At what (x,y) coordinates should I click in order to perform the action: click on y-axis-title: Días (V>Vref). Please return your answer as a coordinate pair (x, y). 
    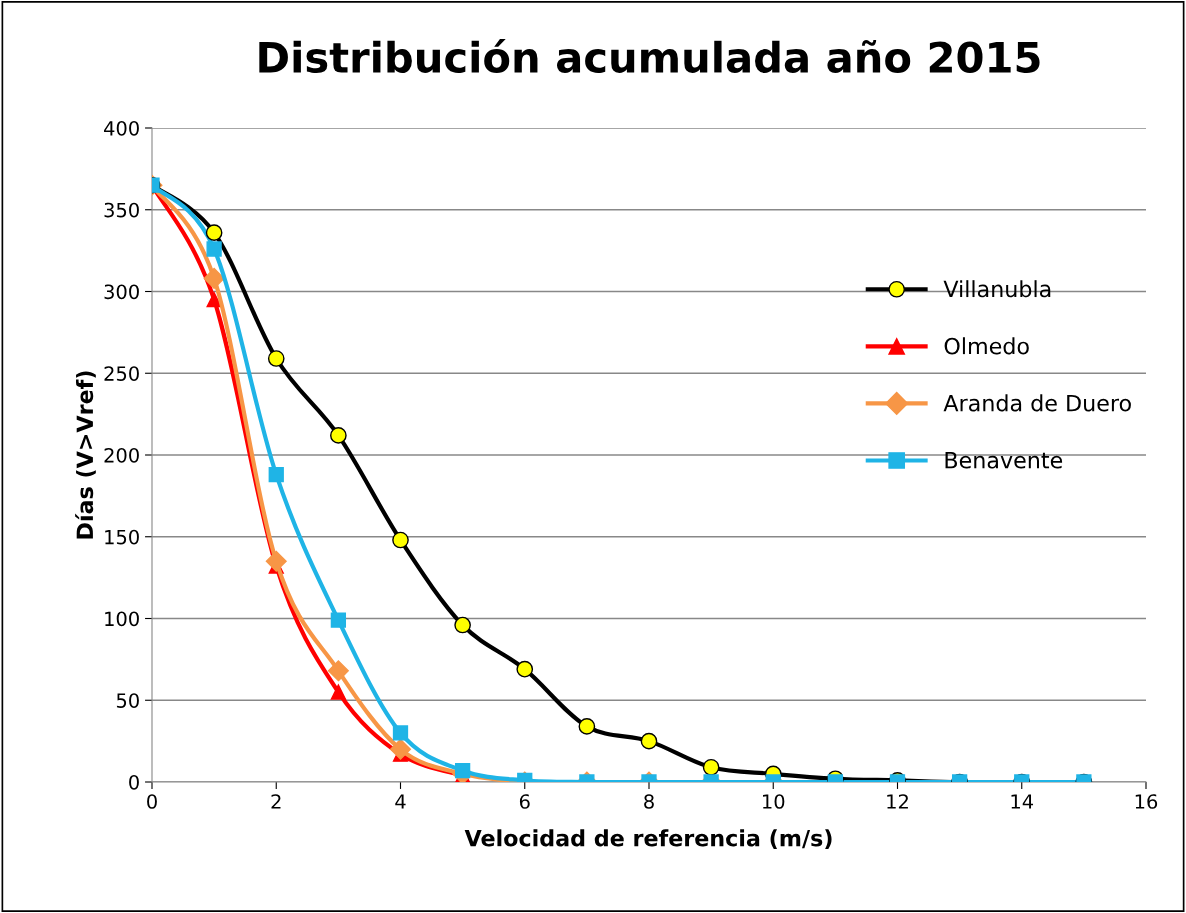
    Looking at the image, I should click on (85, 455).